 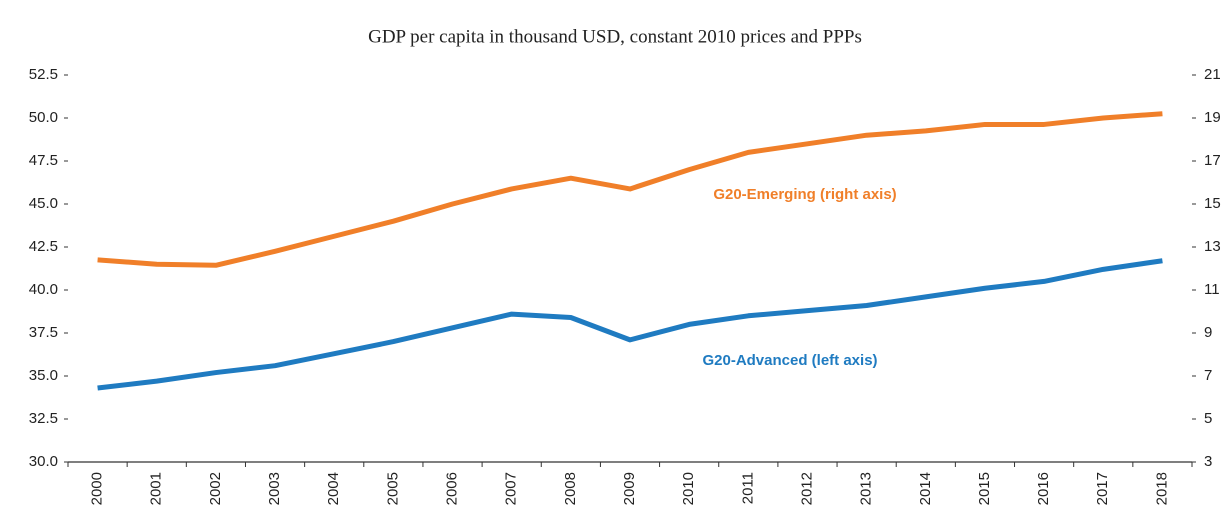 I want to click on y2-tick-label: 13, so click(x=1212, y=246).